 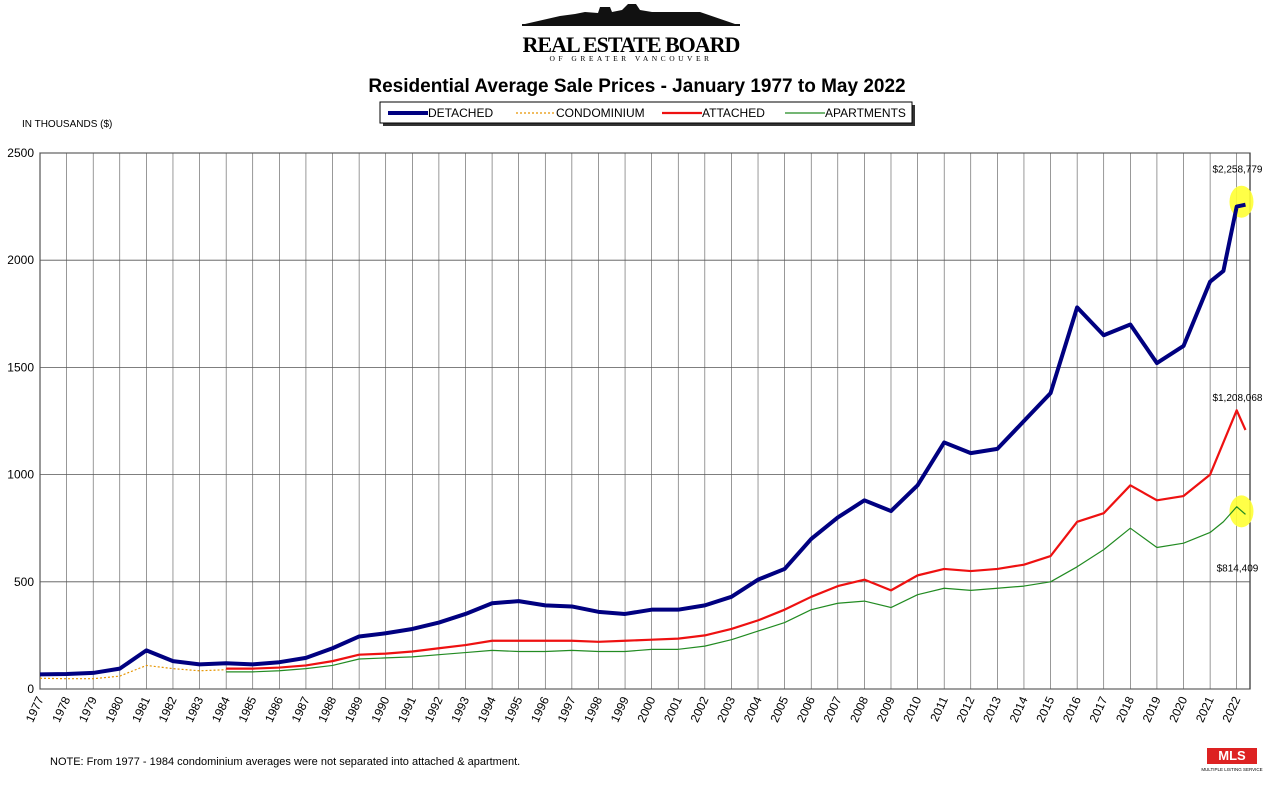 I want to click on highlight, so click(x=1241, y=201).